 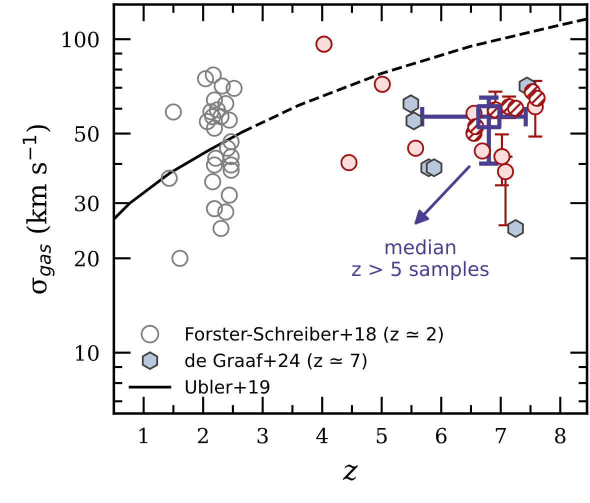 What do you see at coordinates (560, 436) in the screenshot?
I see `x-tick-label: 8` at bounding box center [560, 436].